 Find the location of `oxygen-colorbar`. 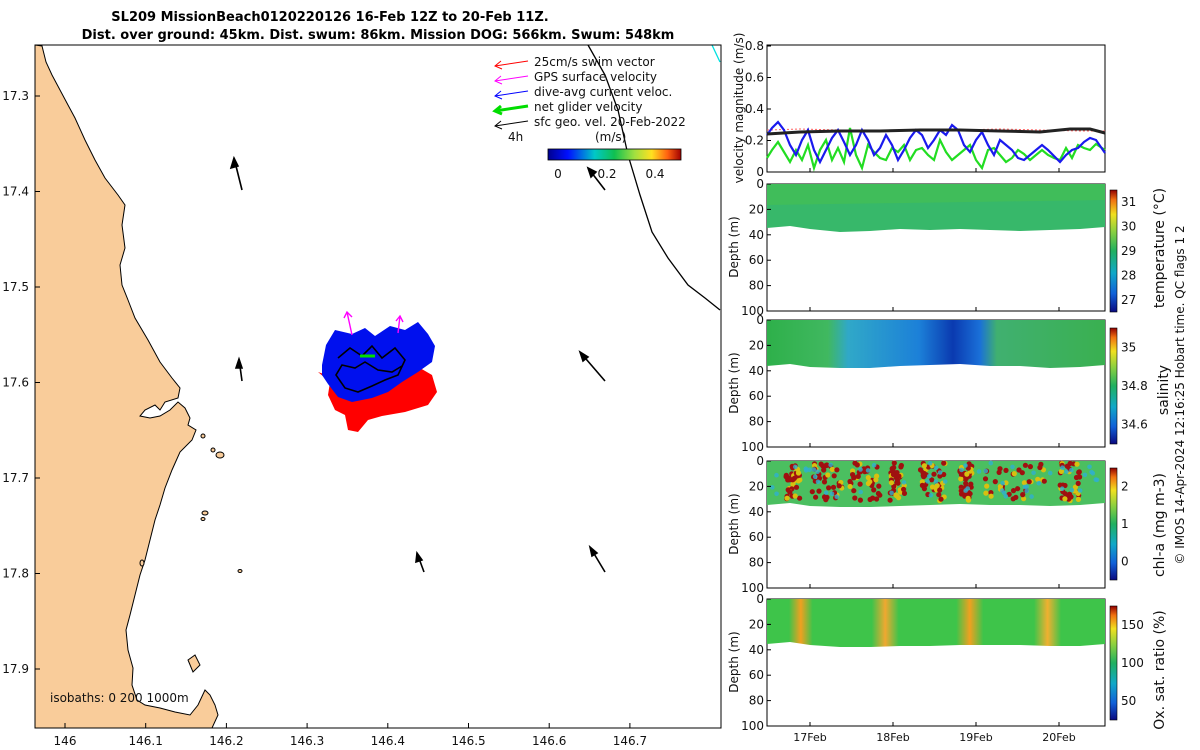

oxygen-colorbar is located at coordinates (1113, 663).